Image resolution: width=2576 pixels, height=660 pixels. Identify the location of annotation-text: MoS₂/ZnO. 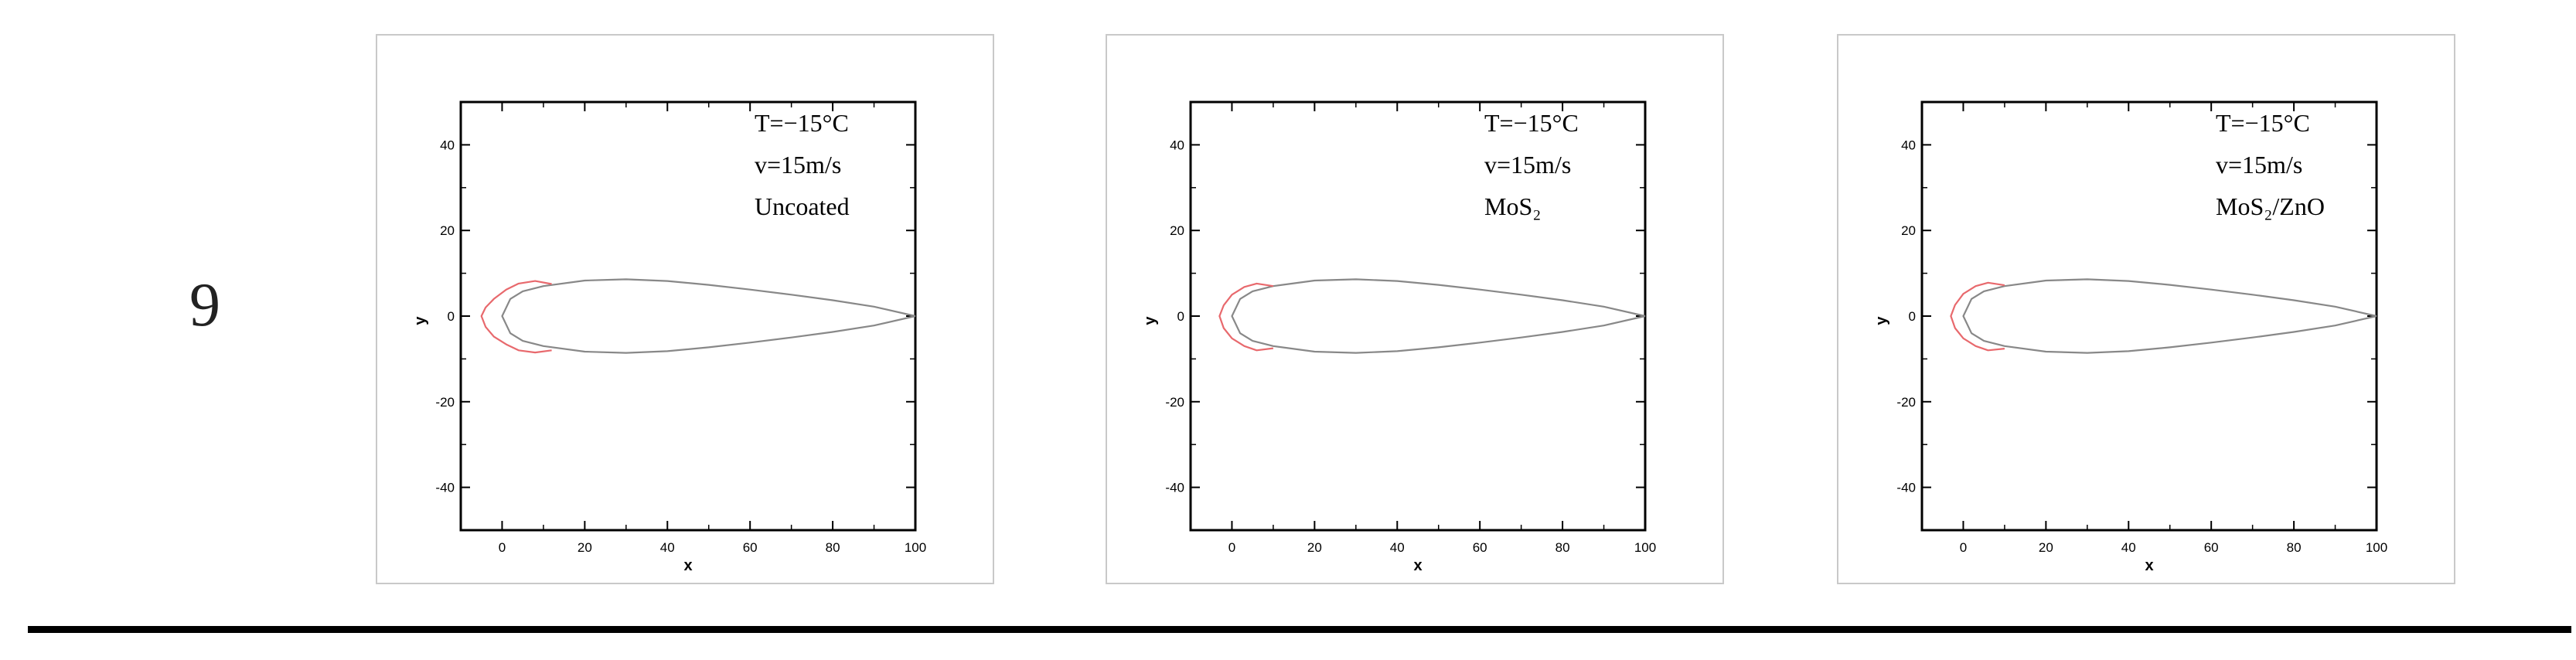
(2270, 206).